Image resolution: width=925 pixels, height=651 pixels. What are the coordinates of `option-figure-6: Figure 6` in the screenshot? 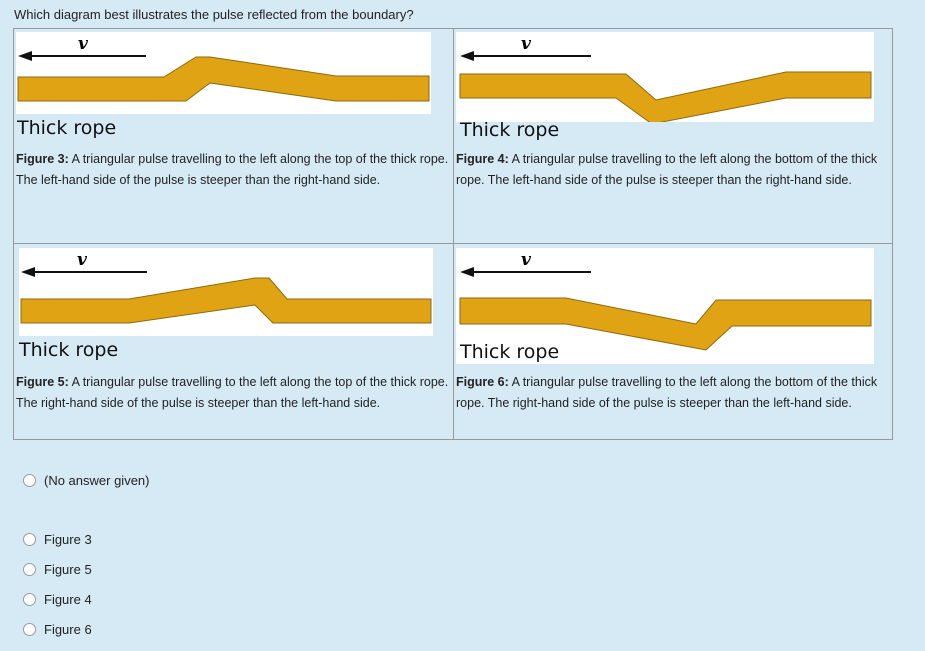 It's located at (57, 629).